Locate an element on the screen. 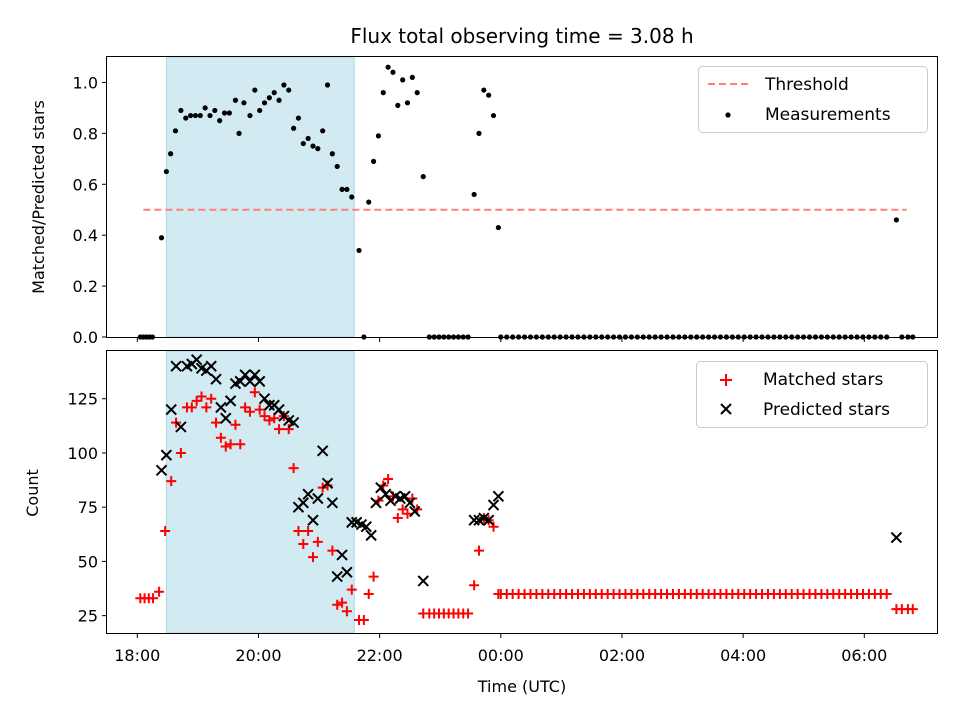  top-shaded-span is located at coordinates (260, 197).